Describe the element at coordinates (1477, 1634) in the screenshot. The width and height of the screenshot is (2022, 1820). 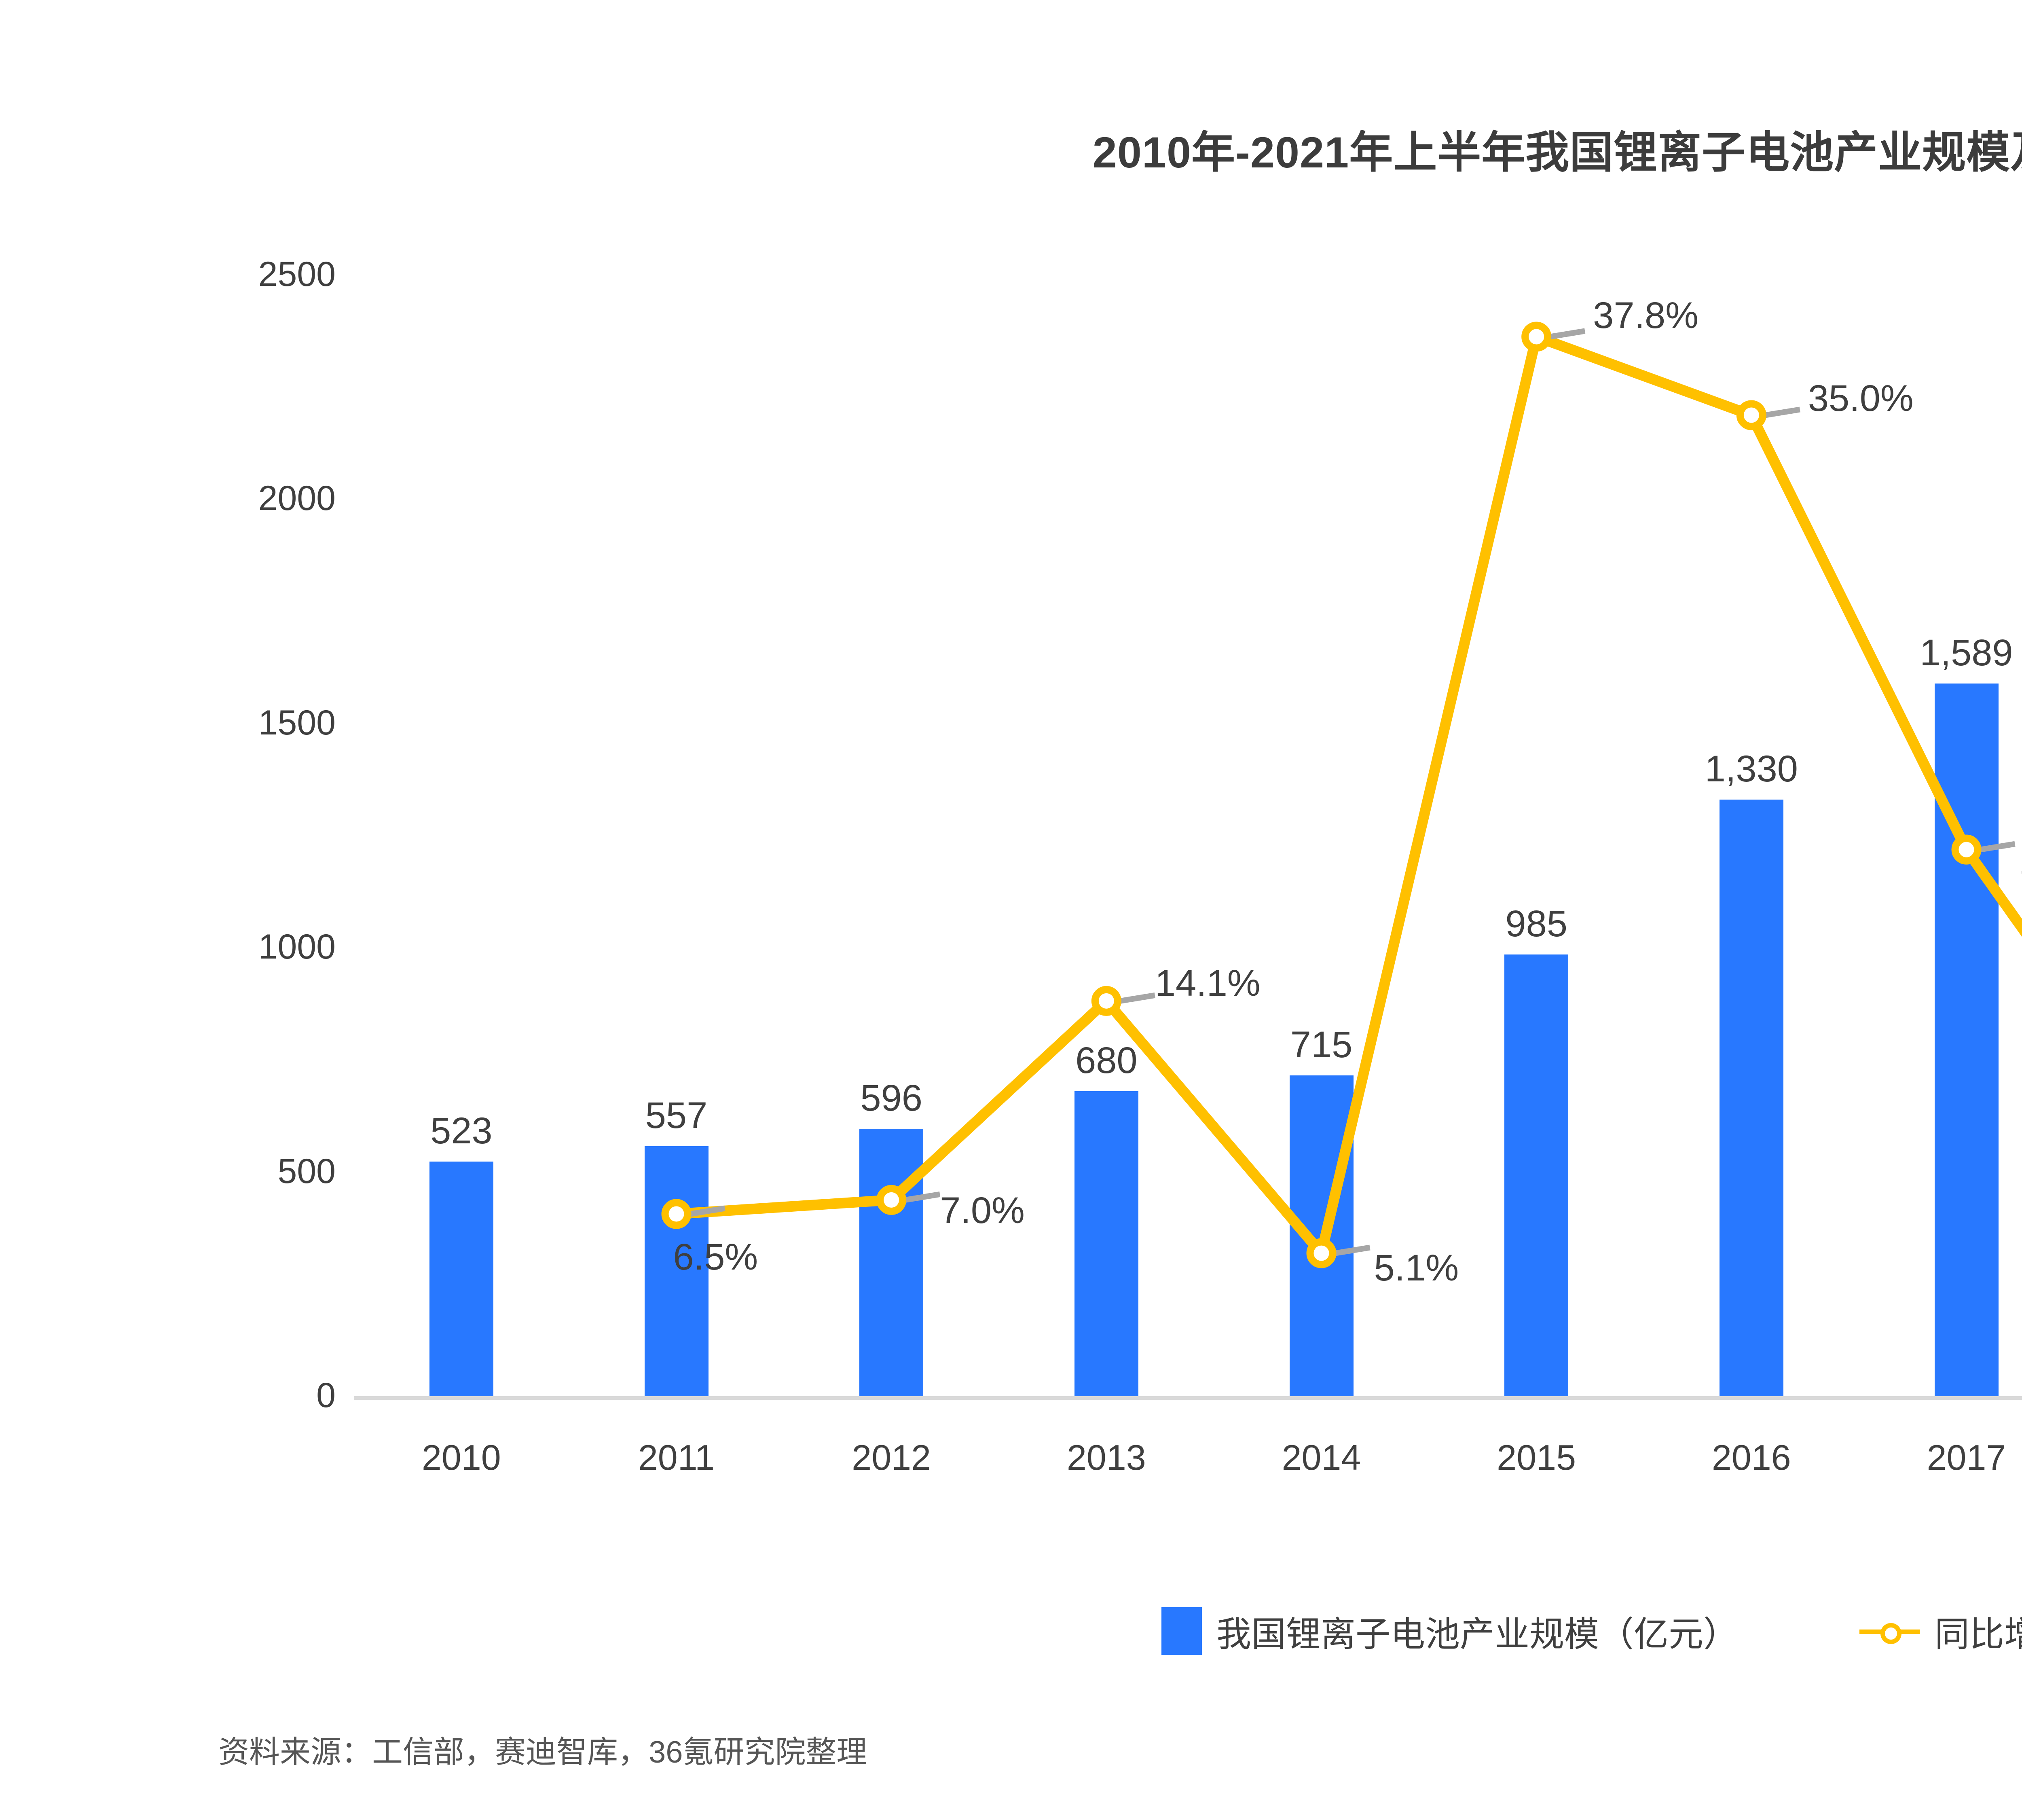
I see `legend-label-bar: 我国锂离子电池产业规模（亿元）` at that location.